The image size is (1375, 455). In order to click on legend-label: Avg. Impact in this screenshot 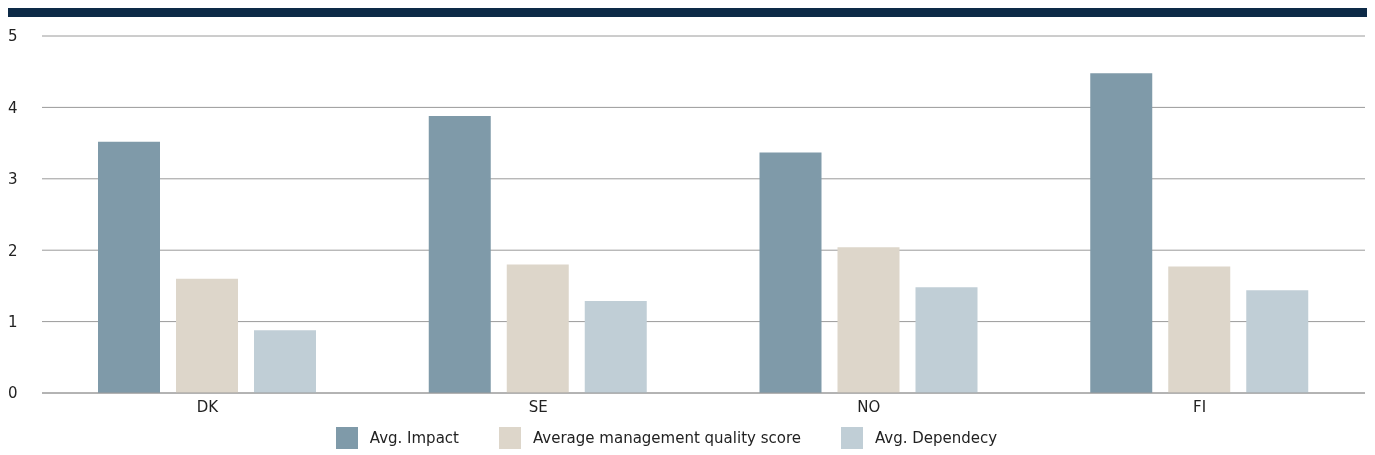, I will do `click(414, 437)`.